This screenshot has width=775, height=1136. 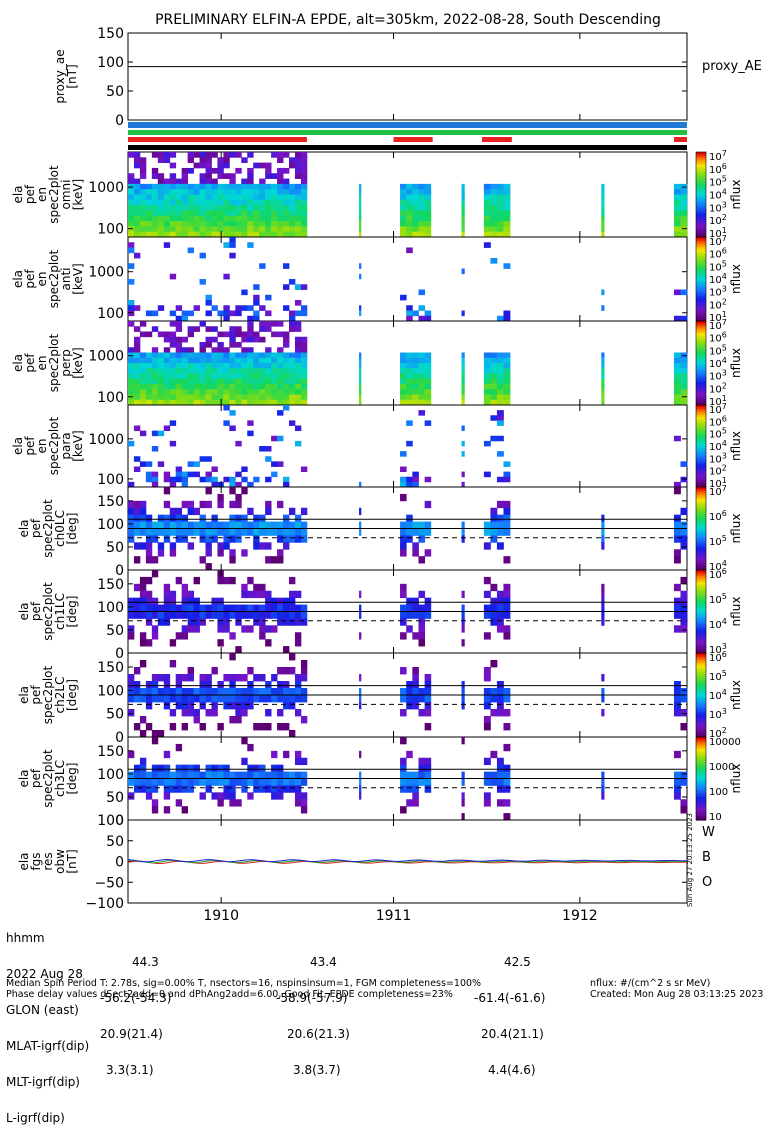 I want to click on pa-ch3-ytick-label-3: 0, so click(x=119, y=821).